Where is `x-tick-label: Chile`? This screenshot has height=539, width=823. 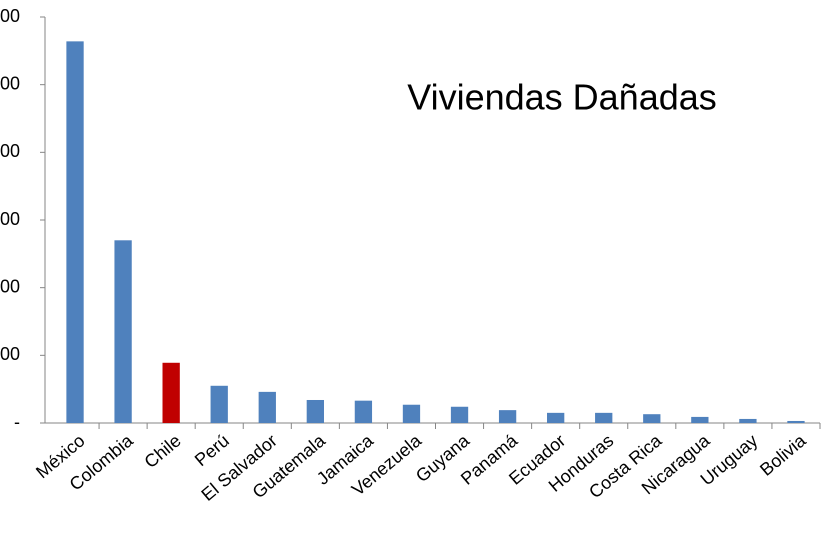 x-tick-label: Chile is located at coordinates (162, 451).